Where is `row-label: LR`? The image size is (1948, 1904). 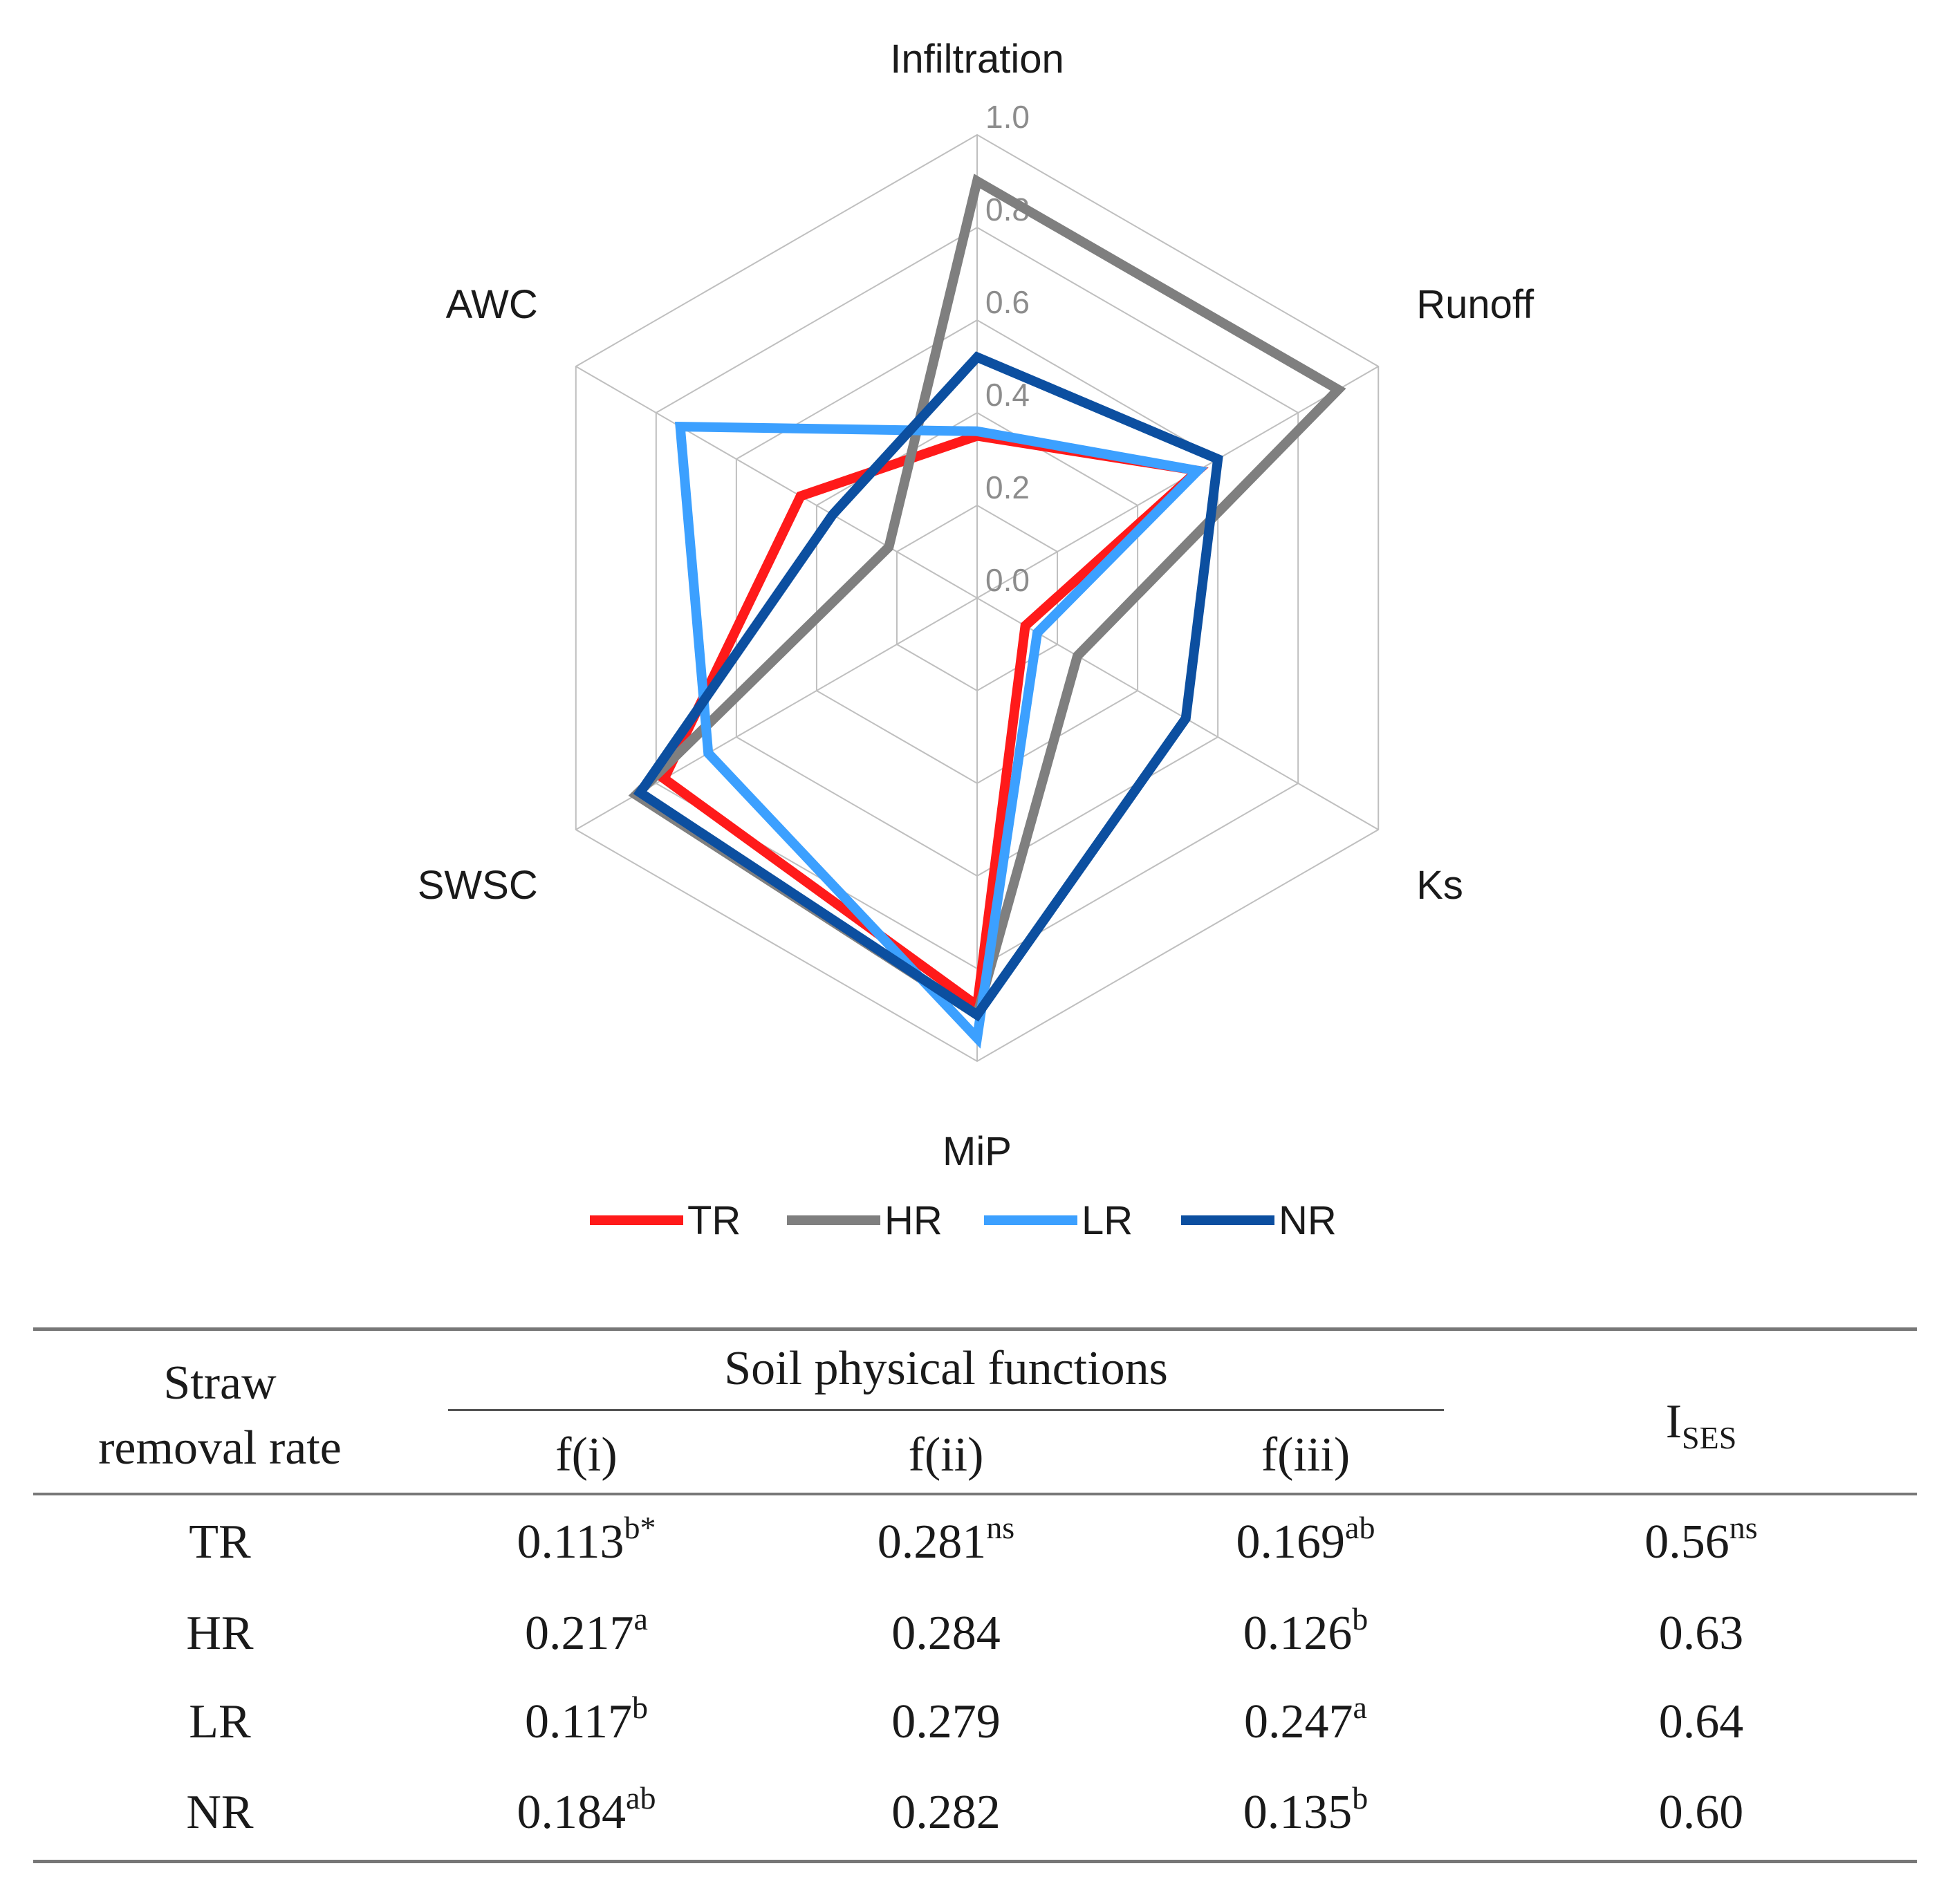
row-label: LR is located at coordinates (220, 1721).